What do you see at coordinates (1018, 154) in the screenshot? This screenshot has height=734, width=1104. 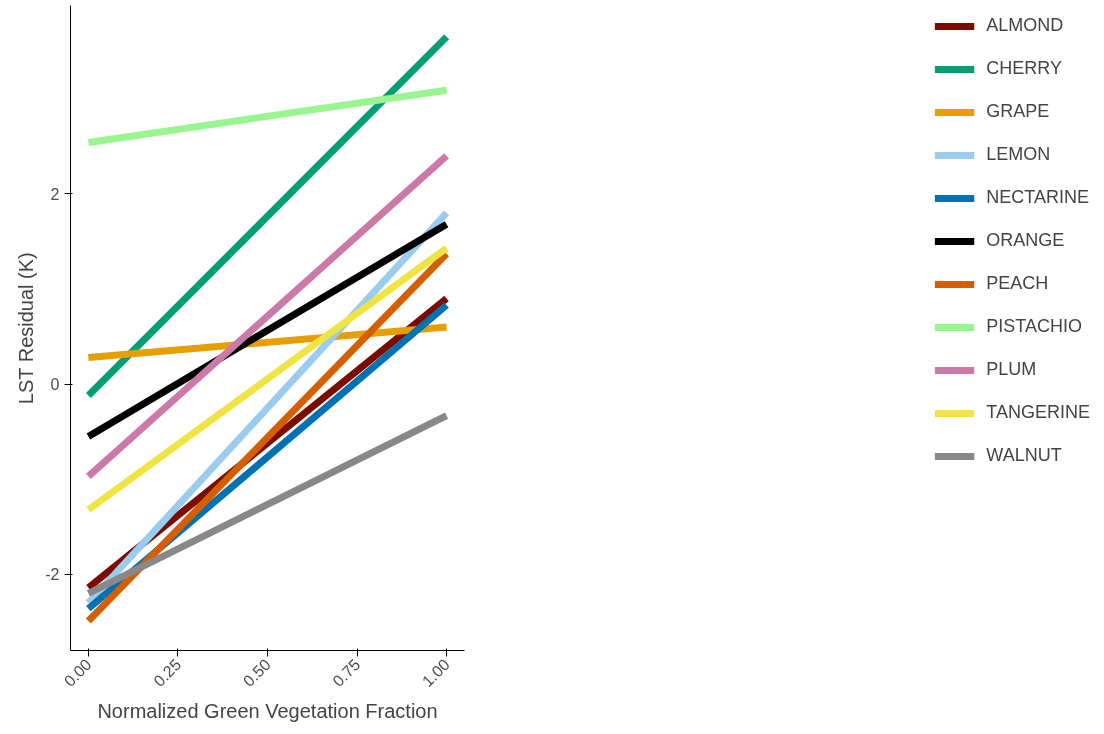 I see `legend-label: LEMON` at bounding box center [1018, 154].